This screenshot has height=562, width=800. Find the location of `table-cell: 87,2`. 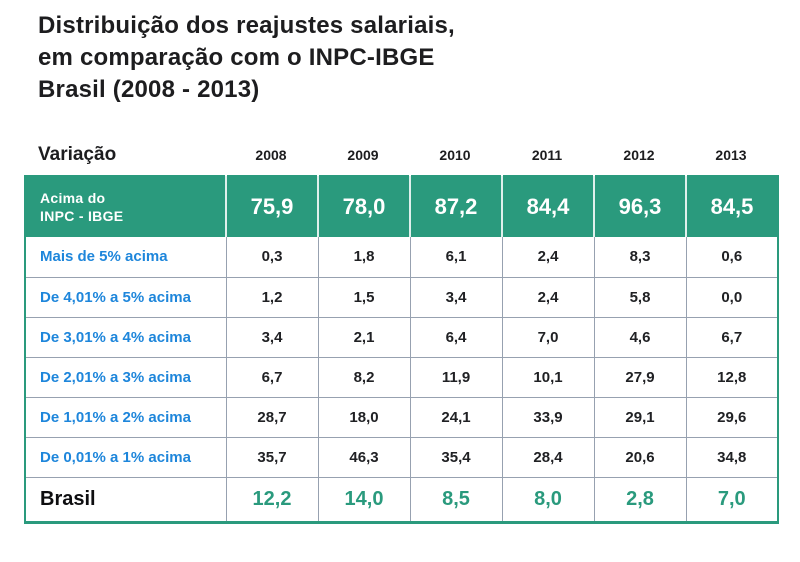

table-cell: 87,2 is located at coordinates (455, 206).